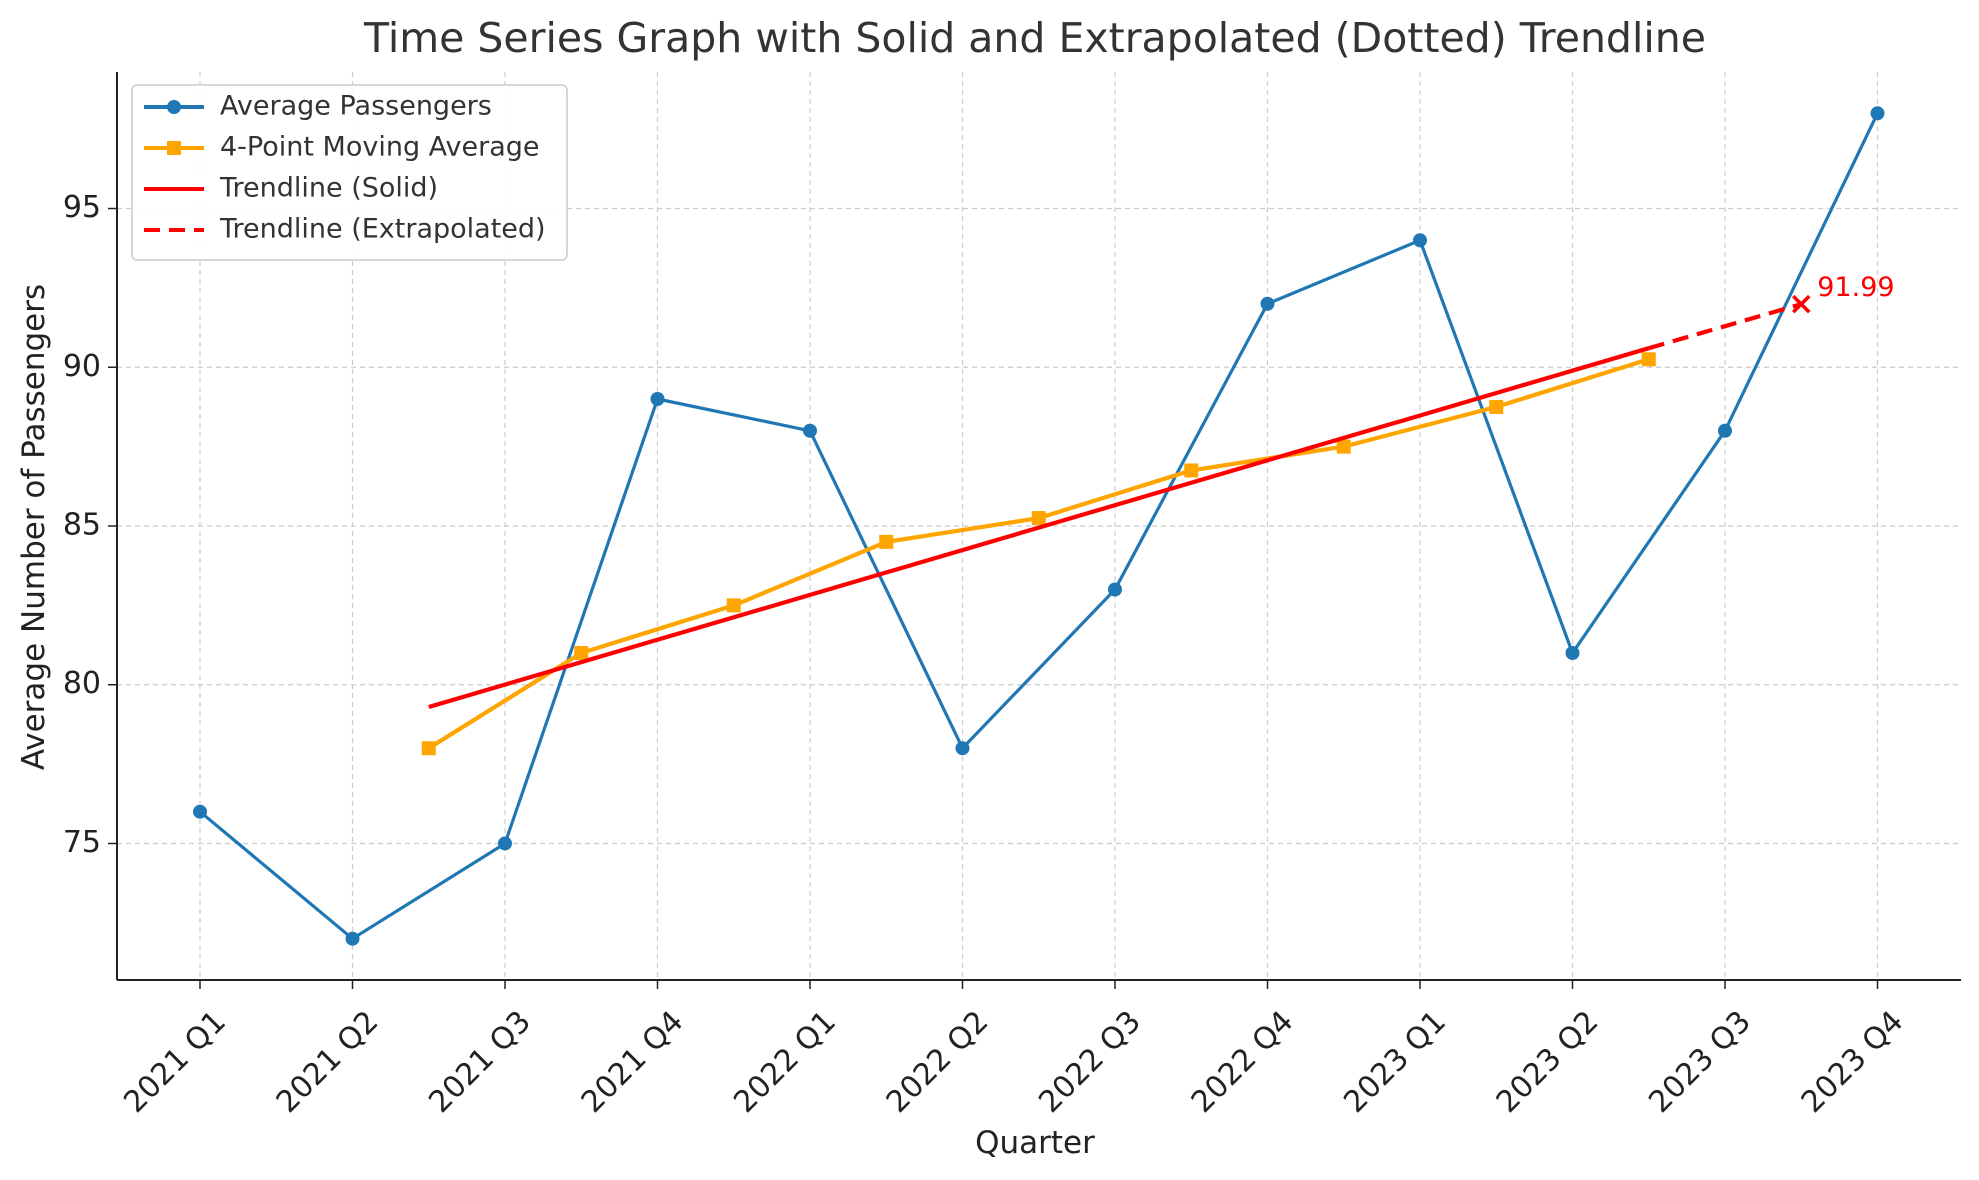 The image size is (1979, 1180). What do you see at coordinates (175, 1062) in the screenshot?
I see `x-tick-label: 2021 Q1` at bounding box center [175, 1062].